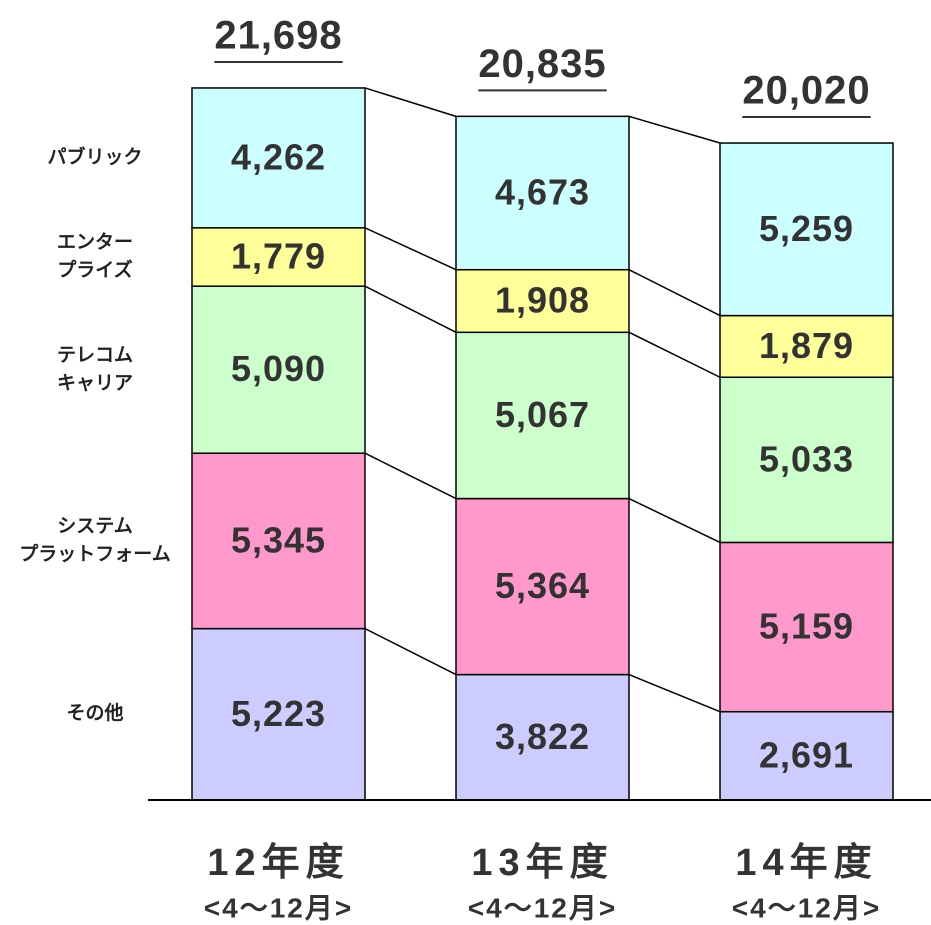  I want to click on data-label: 5,259, so click(806, 228).